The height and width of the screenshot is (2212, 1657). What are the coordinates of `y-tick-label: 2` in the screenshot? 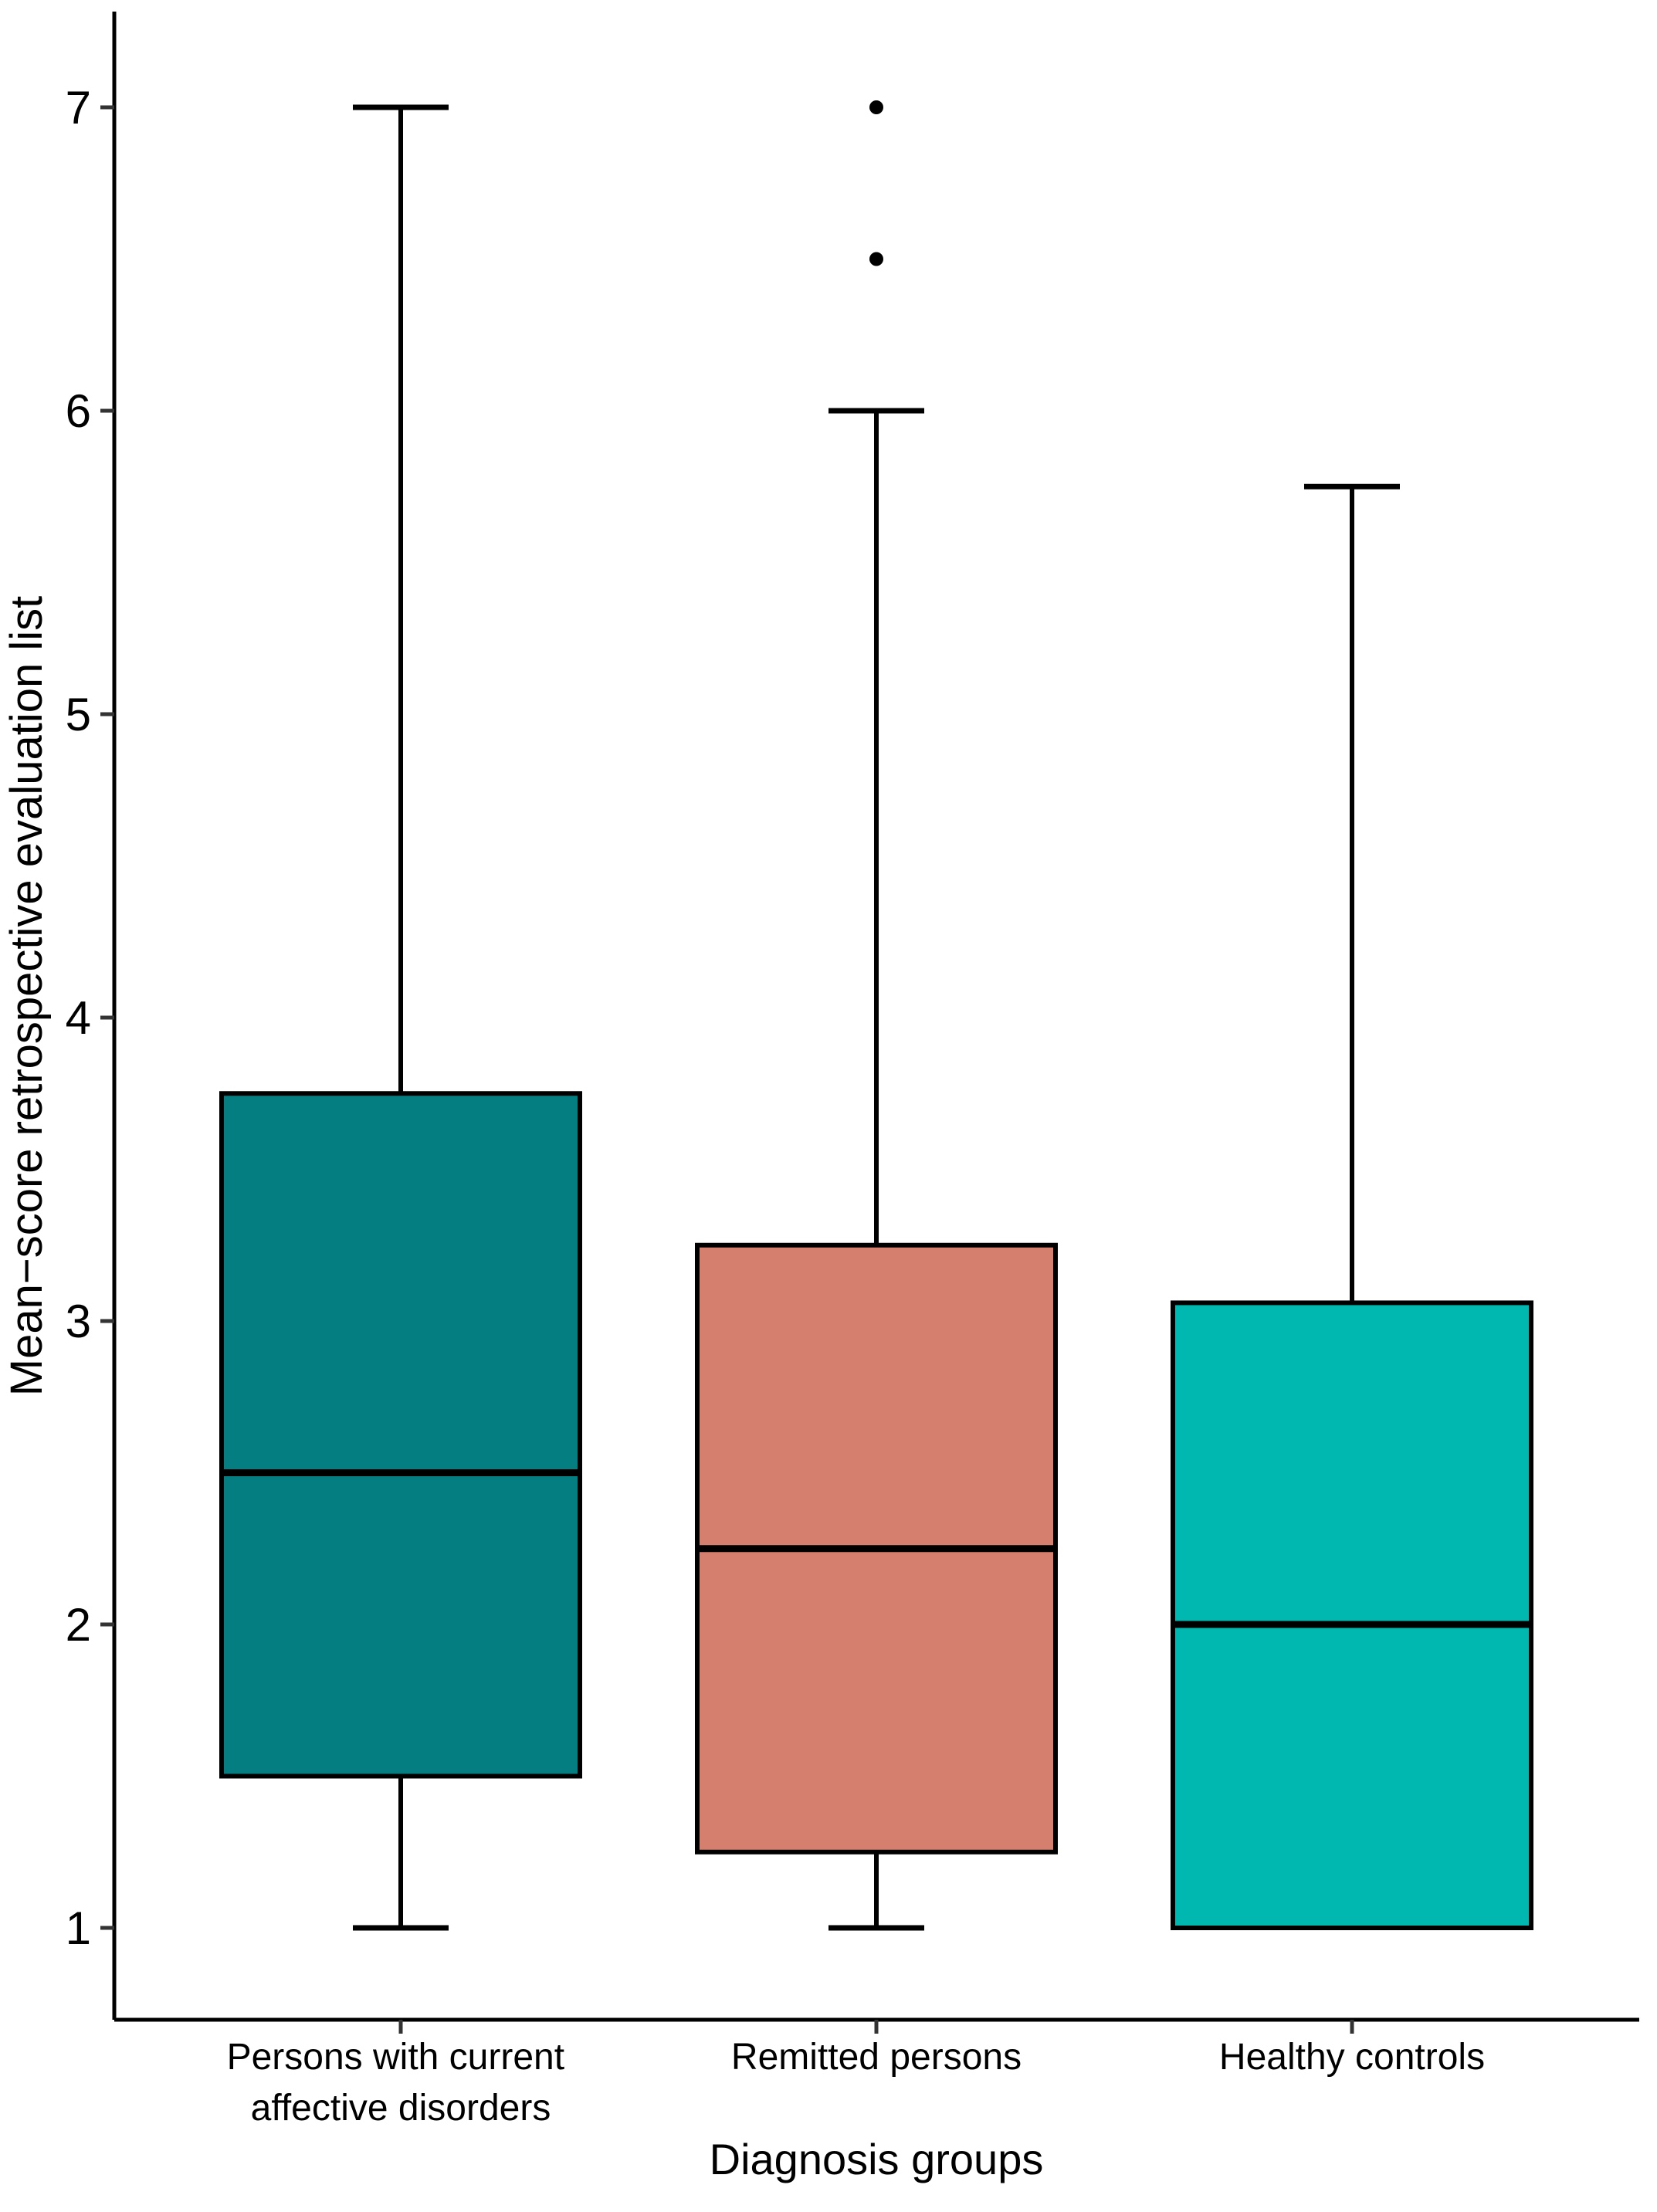 It's located at (78, 1625).